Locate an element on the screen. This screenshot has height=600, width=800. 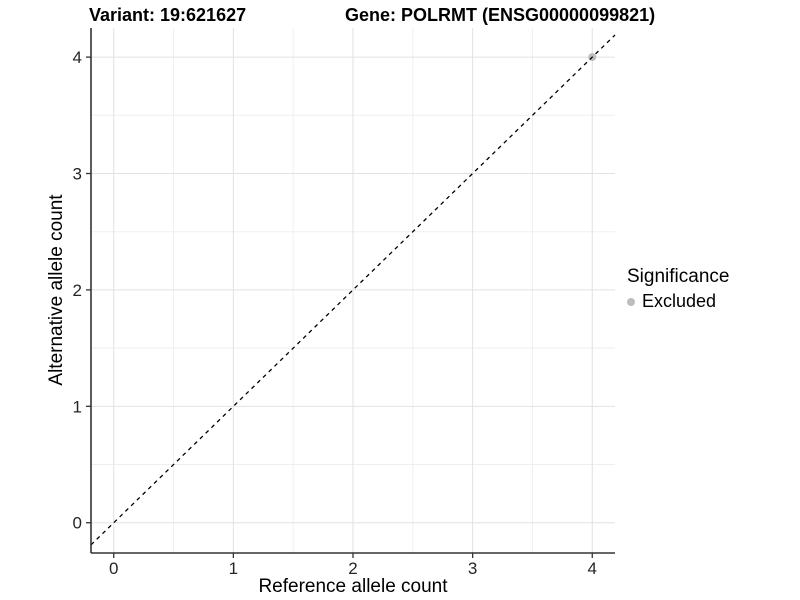
x-tick-label: 2 is located at coordinates (352, 568).